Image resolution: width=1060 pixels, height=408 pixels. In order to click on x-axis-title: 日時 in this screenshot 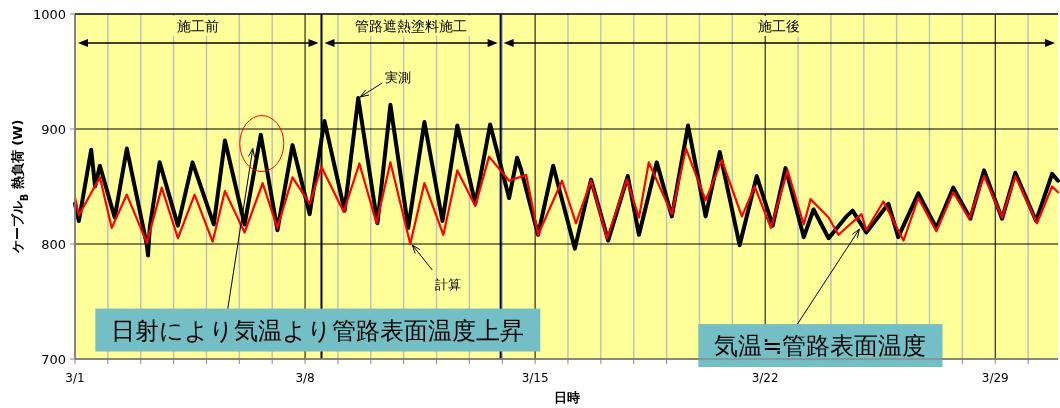, I will do `click(567, 397)`.